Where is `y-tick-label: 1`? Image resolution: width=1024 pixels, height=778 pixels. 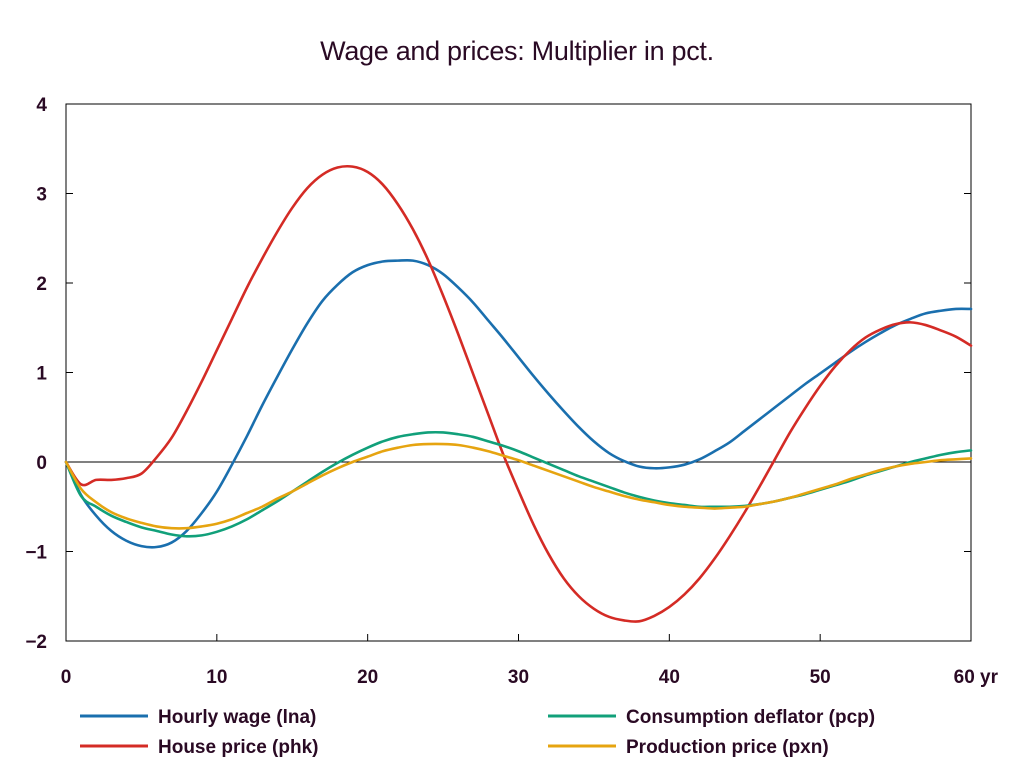
y-tick-label: 1 is located at coordinates (41, 374).